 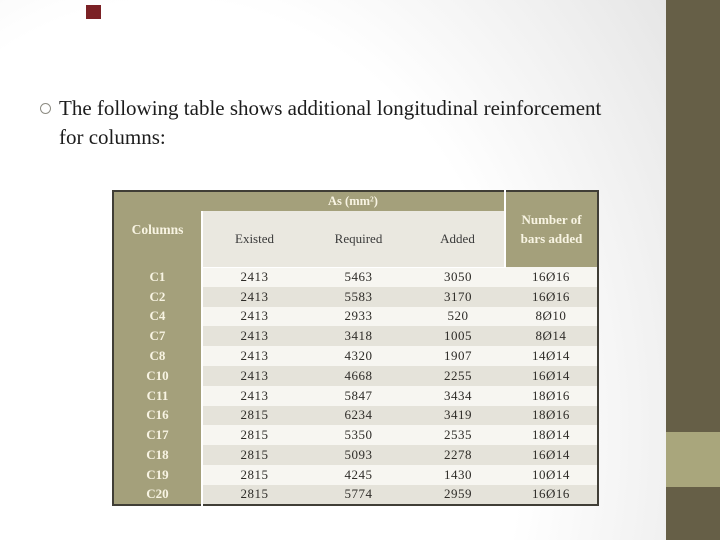 I want to click on required-cell: 5463, so click(x=358, y=277).